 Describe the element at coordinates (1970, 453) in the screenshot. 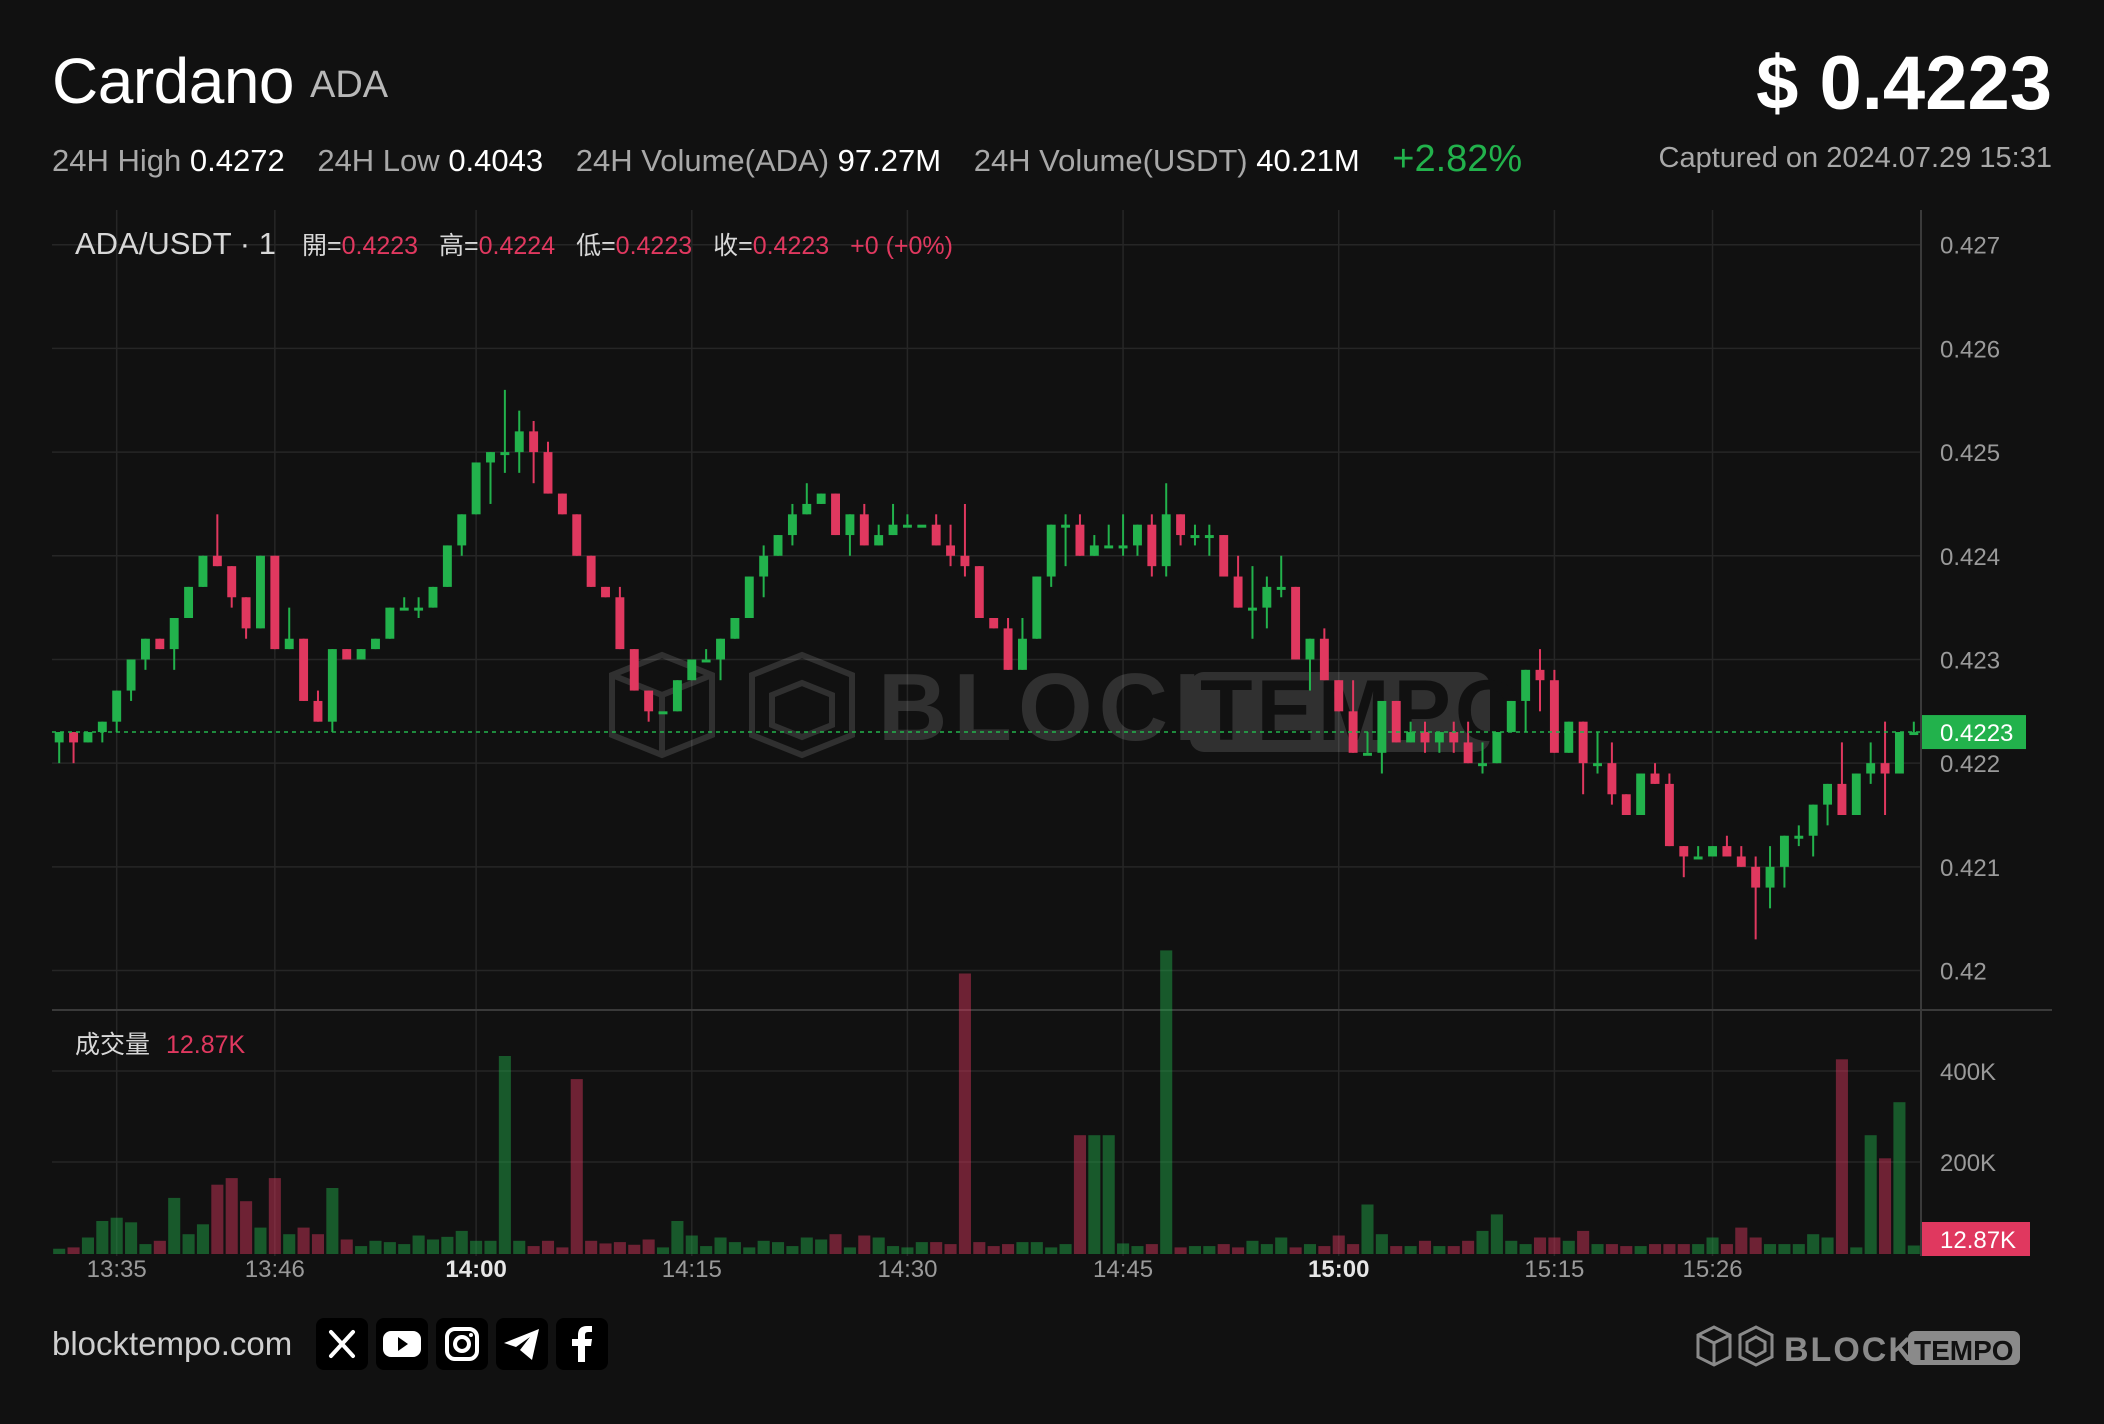

I see `price-tick-label: 0.425` at that location.